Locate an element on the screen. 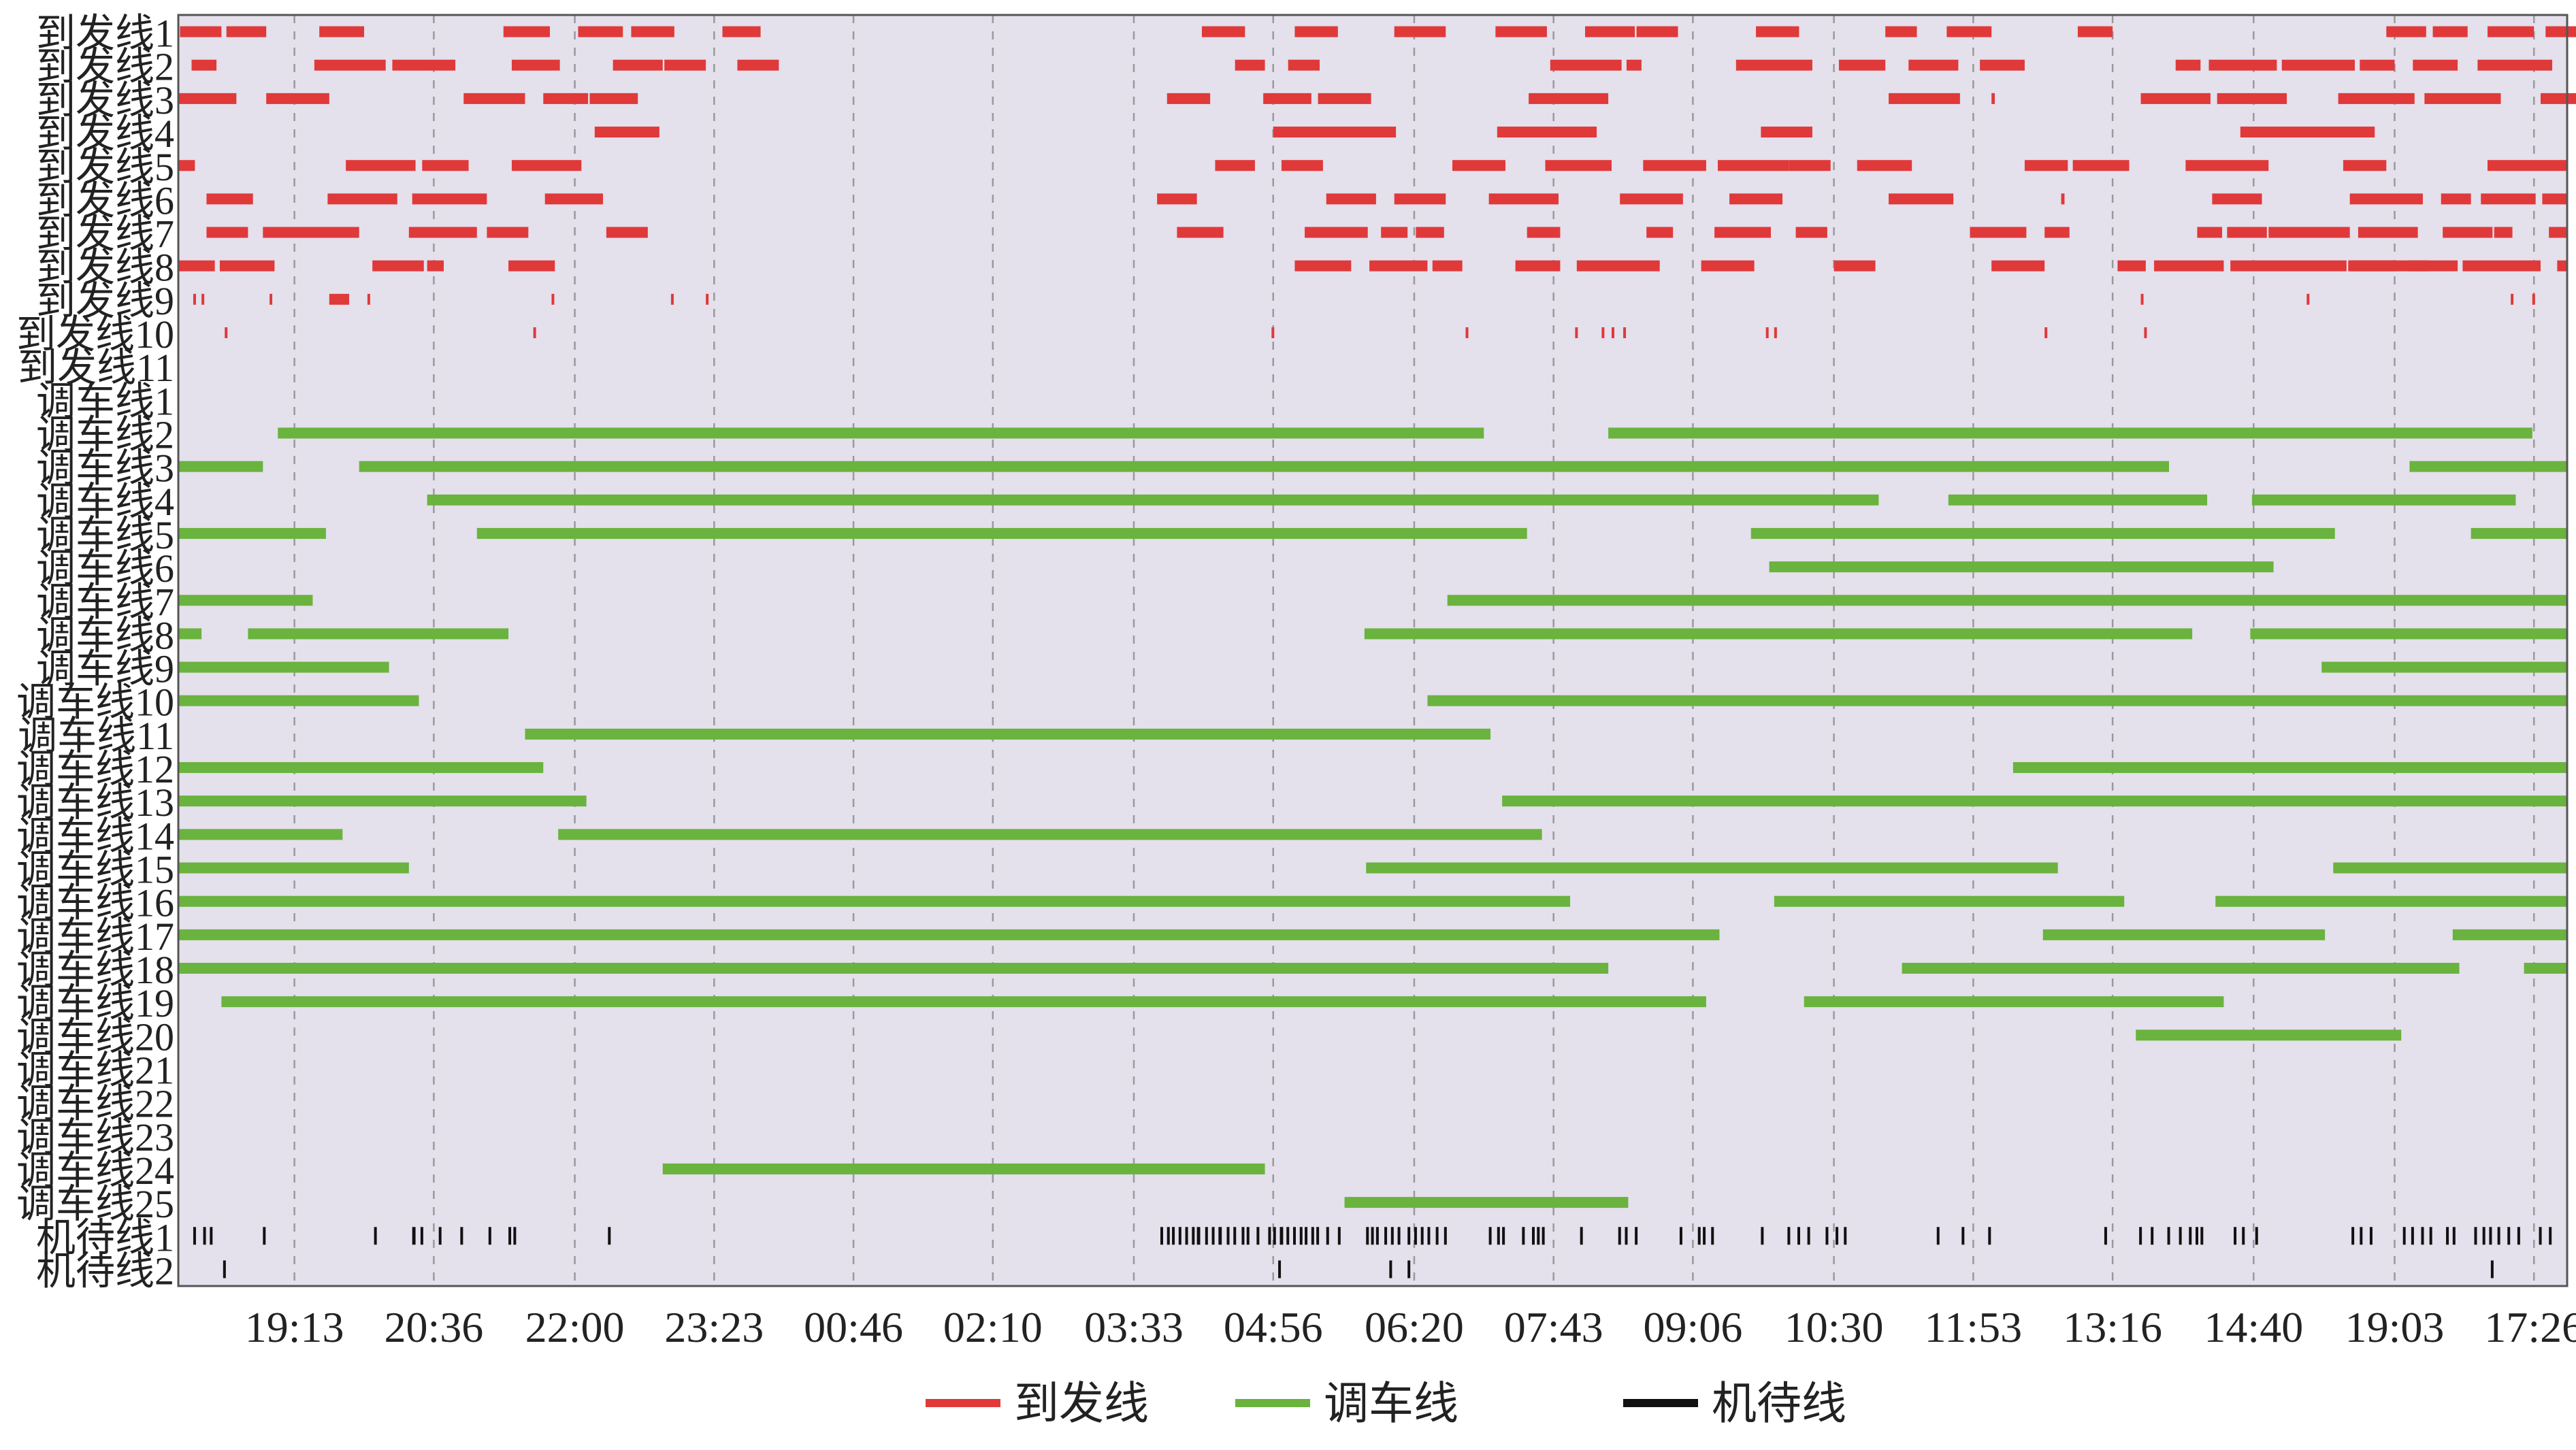 The image size is (2576, 1450). row-label: 调车线17 is located at coordinates (95, 937).